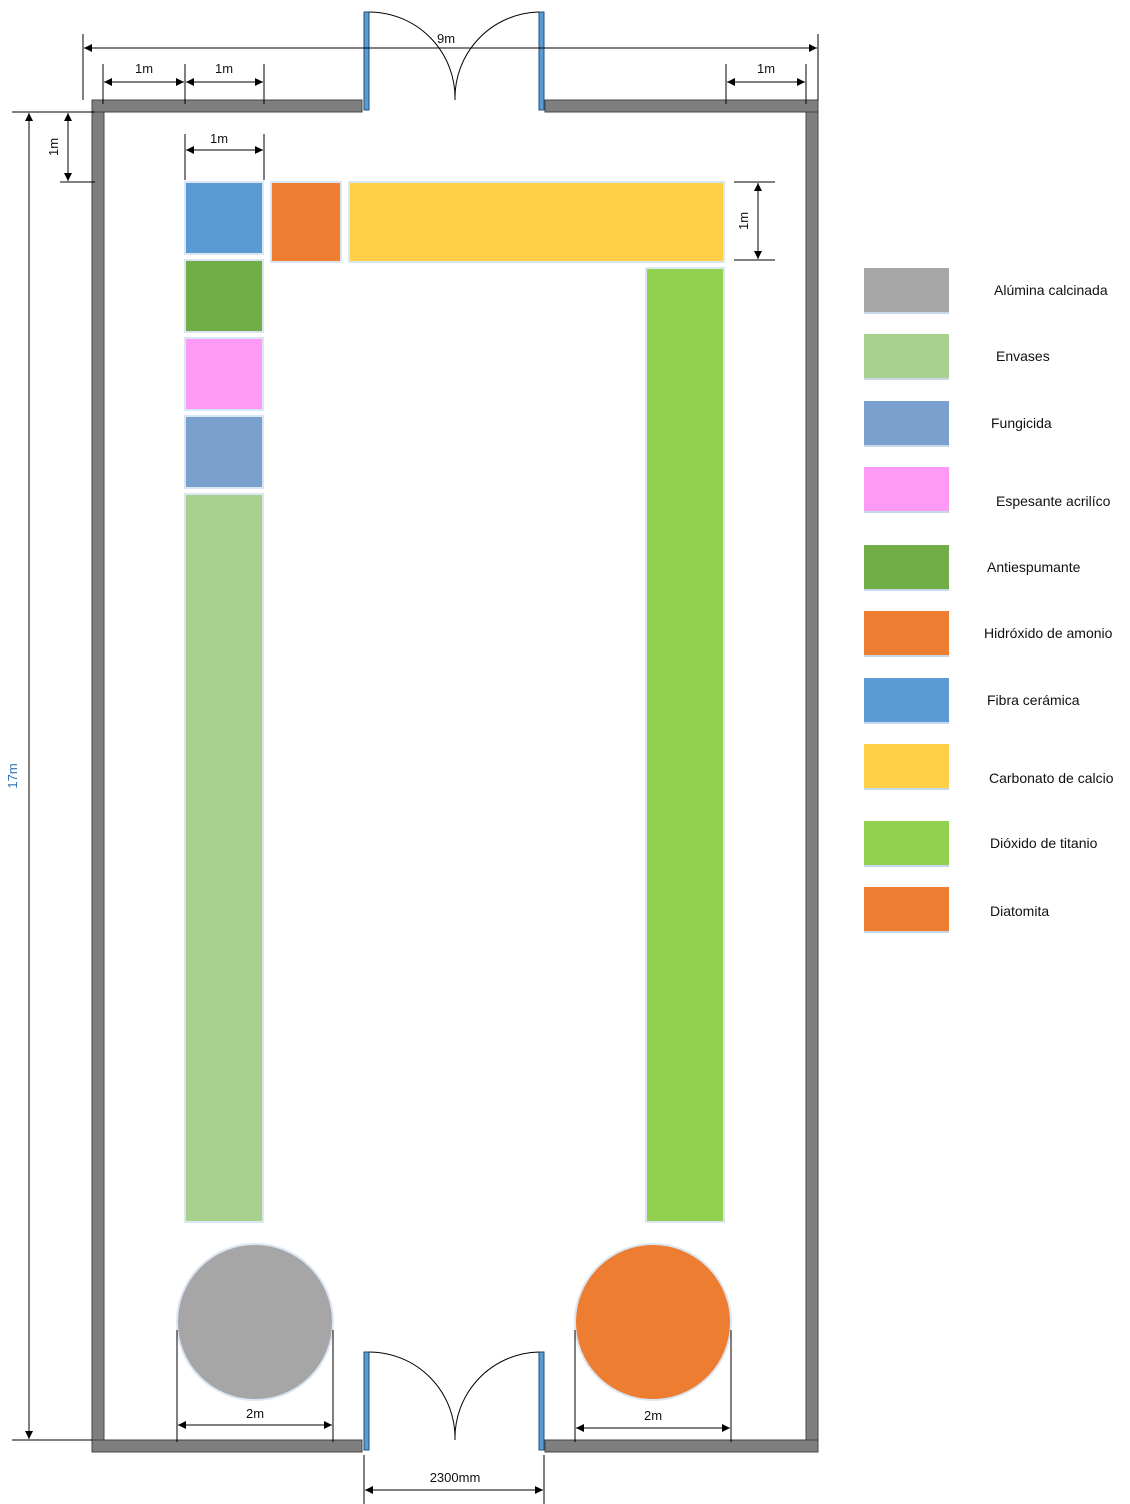 The width and height of the screenshot is (1130, 1504). What do you see at coordinates (12, 775) in the screenshot?
I see `dim-label-17m: 17m` at bounding box center [12, 775].